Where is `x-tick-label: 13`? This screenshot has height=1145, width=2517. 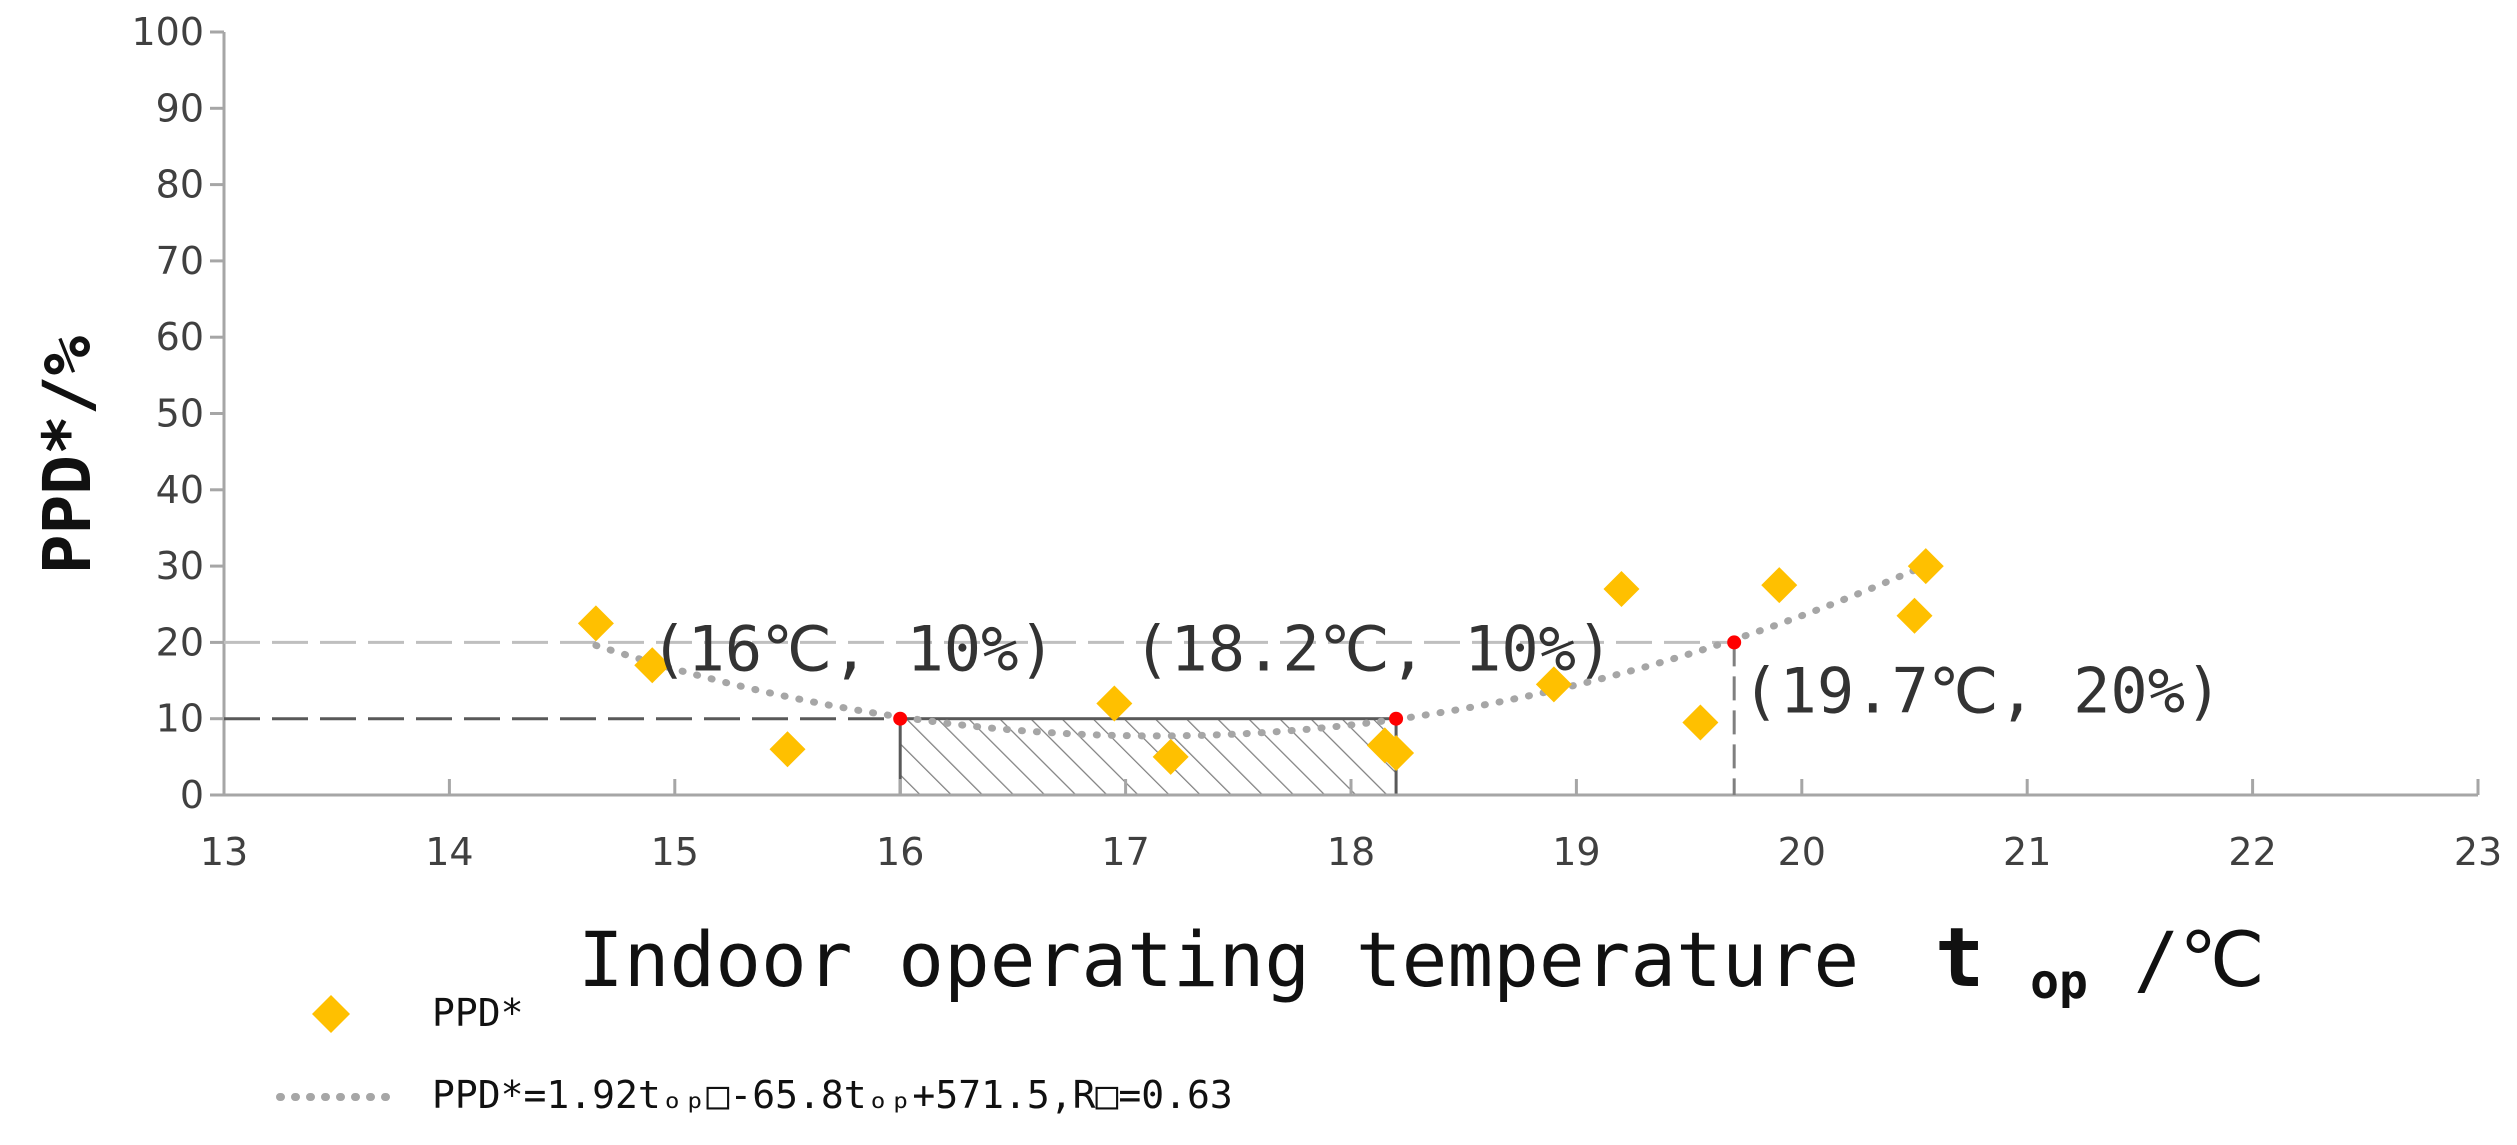
x-tick-label: 13 is located at coordinates (224, 852).